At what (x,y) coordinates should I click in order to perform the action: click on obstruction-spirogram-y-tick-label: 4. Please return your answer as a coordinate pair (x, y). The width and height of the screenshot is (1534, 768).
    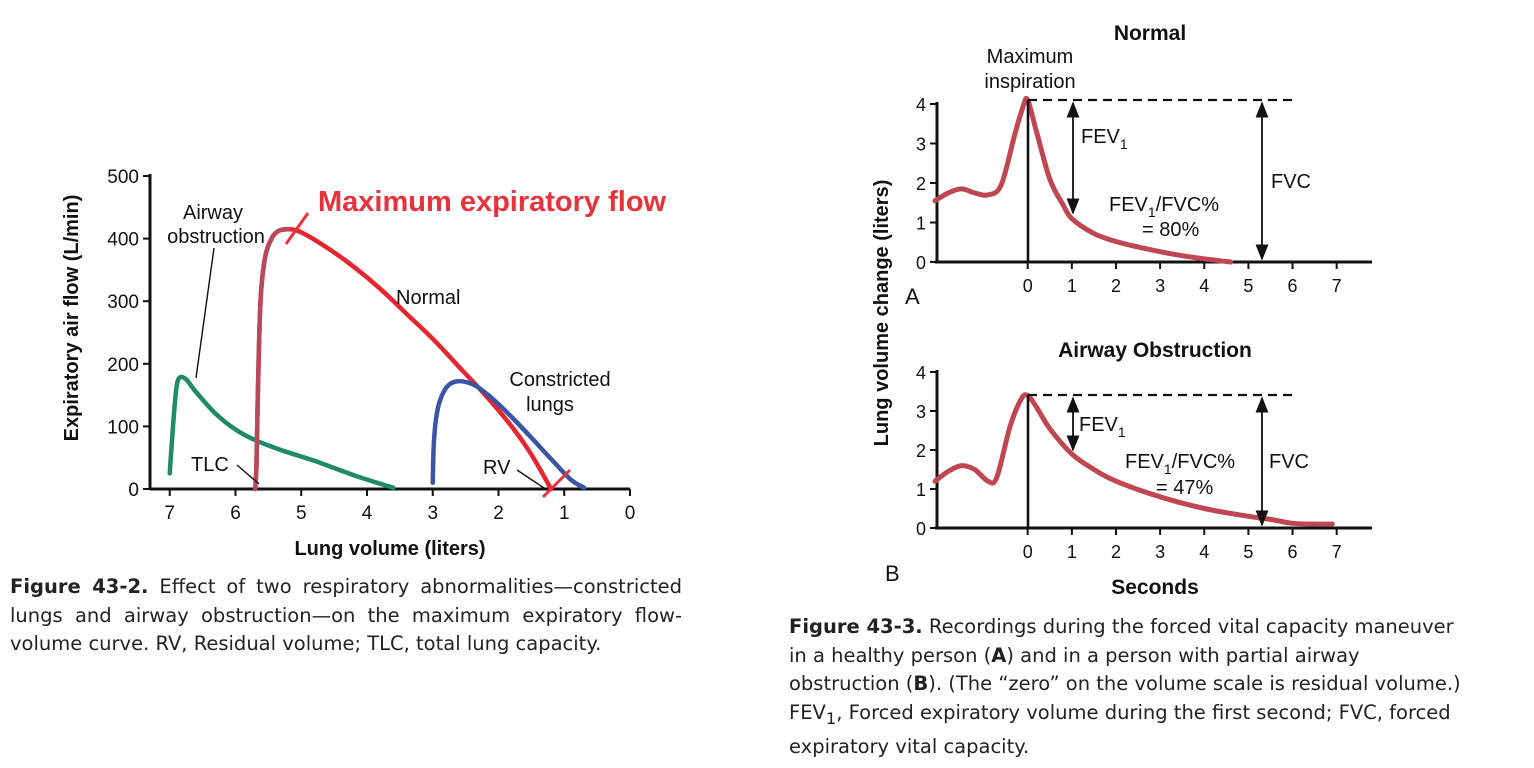
    Looking at the image, I should click on (921, 373).